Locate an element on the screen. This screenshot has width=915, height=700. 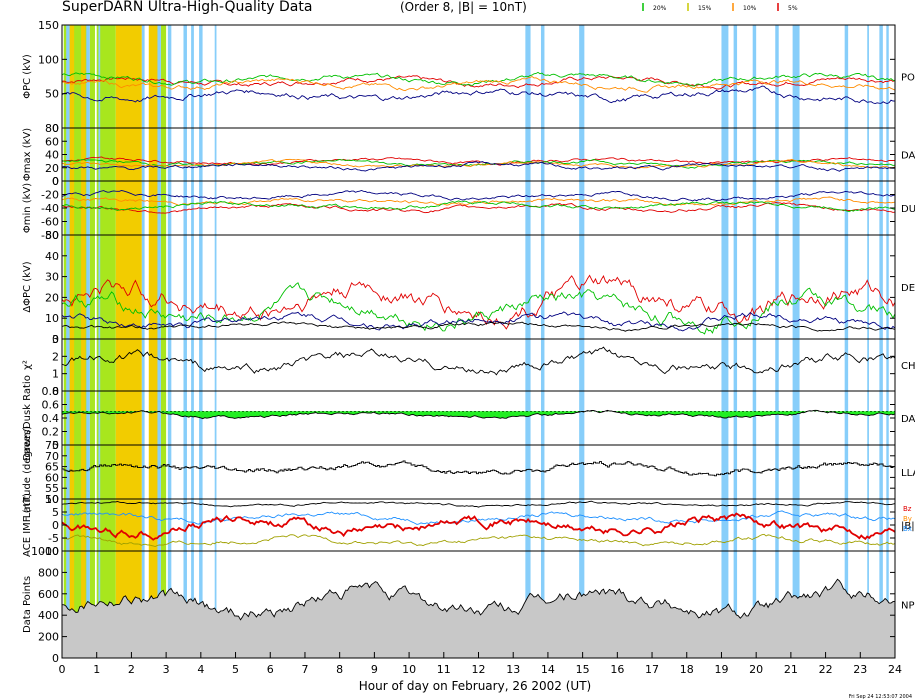
x-tick-label: 15 is located at coordinates (583, 669).